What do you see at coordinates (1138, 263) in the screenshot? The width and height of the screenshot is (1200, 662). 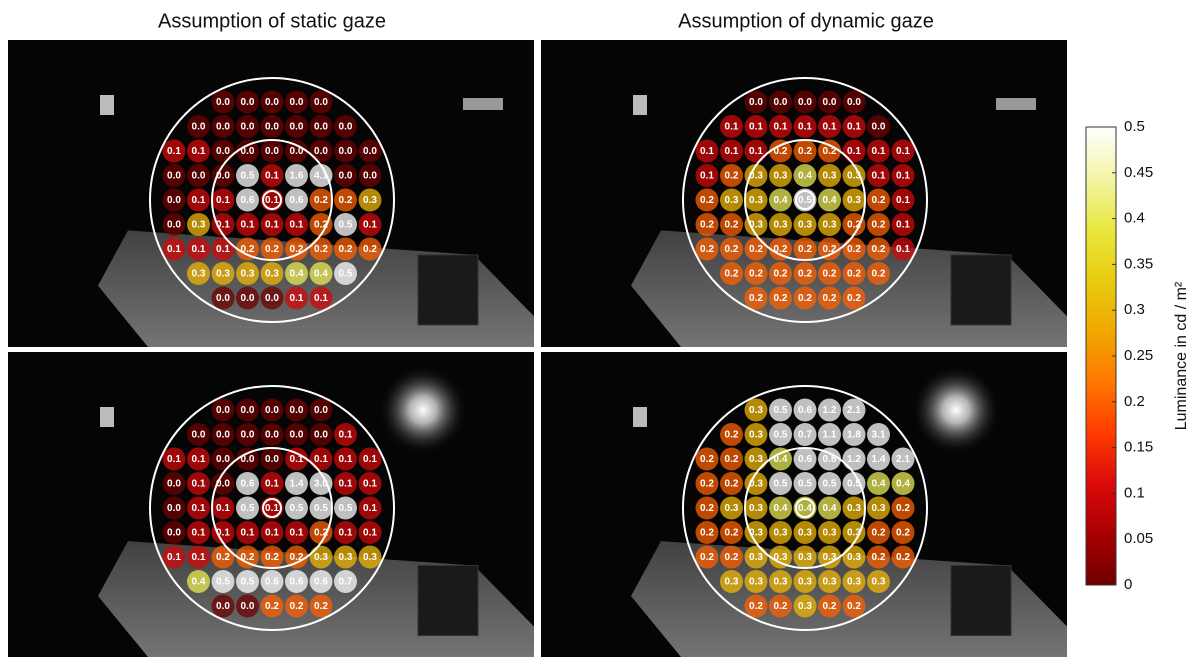 I see `colorbar-tick-label: 0.35` at bounding box center [1138, 263].